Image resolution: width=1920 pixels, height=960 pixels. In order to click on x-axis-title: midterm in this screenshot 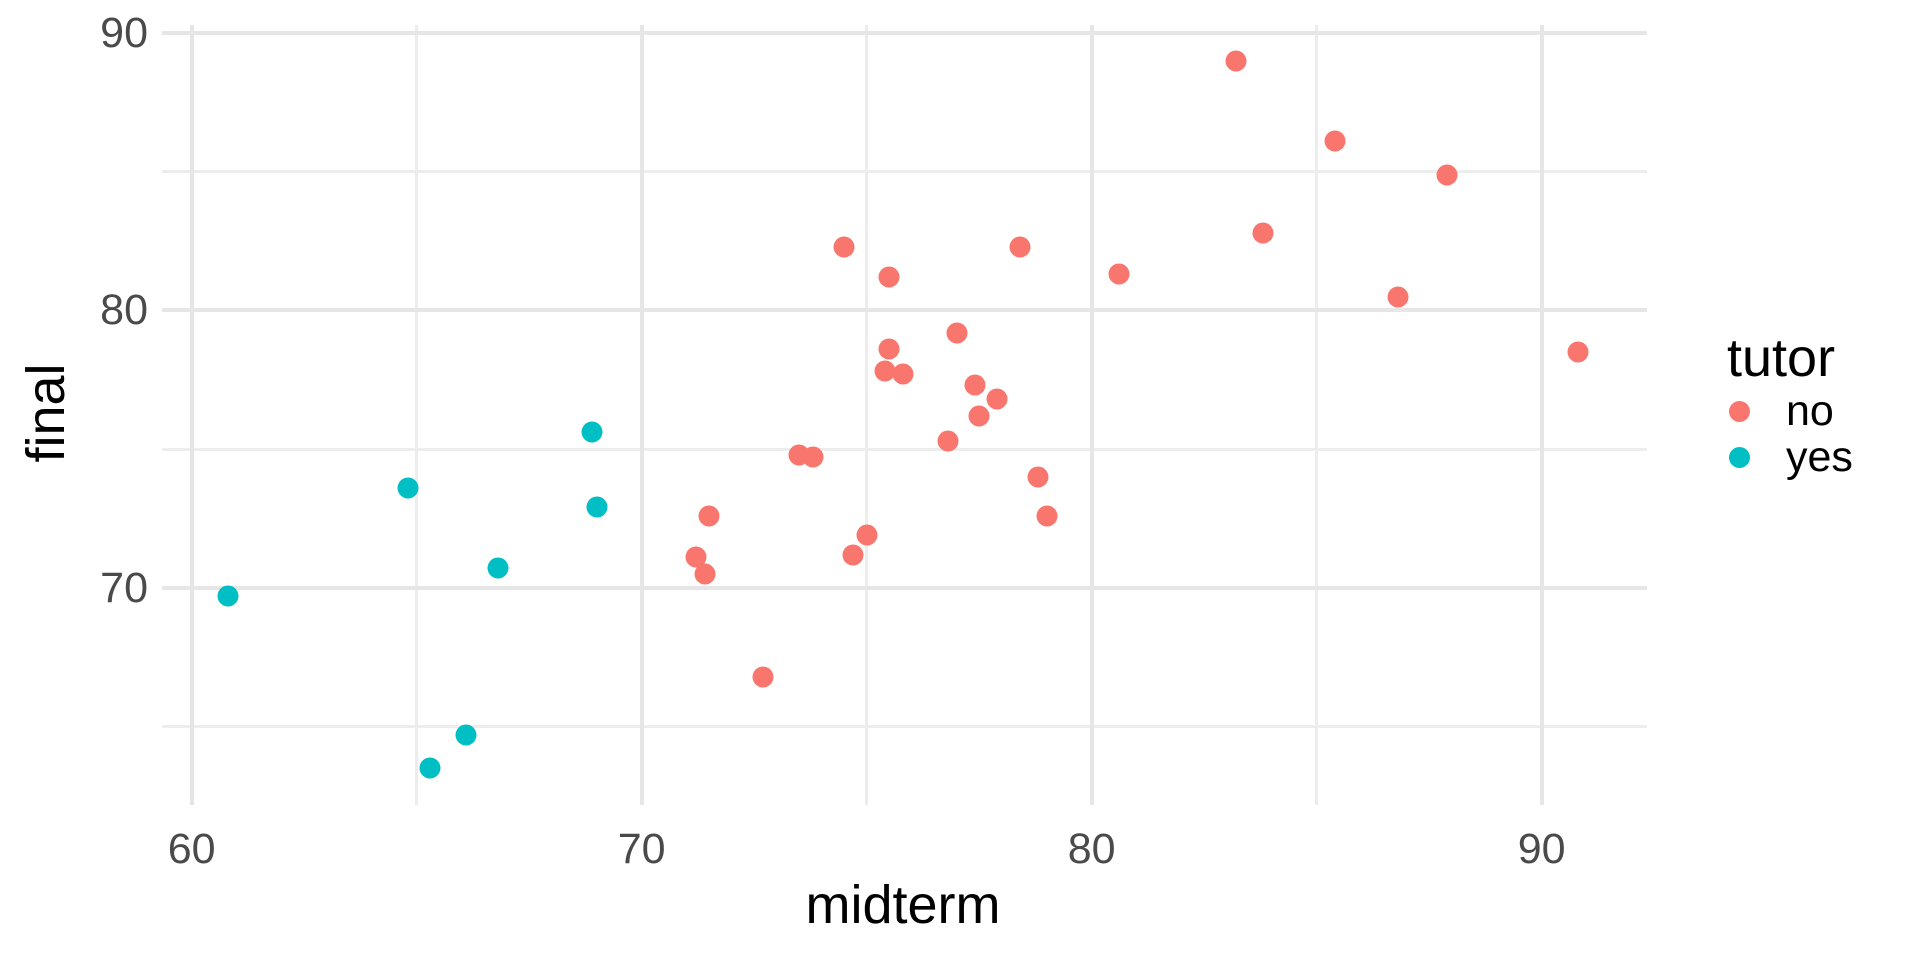, I will do `click(903, 905)`.